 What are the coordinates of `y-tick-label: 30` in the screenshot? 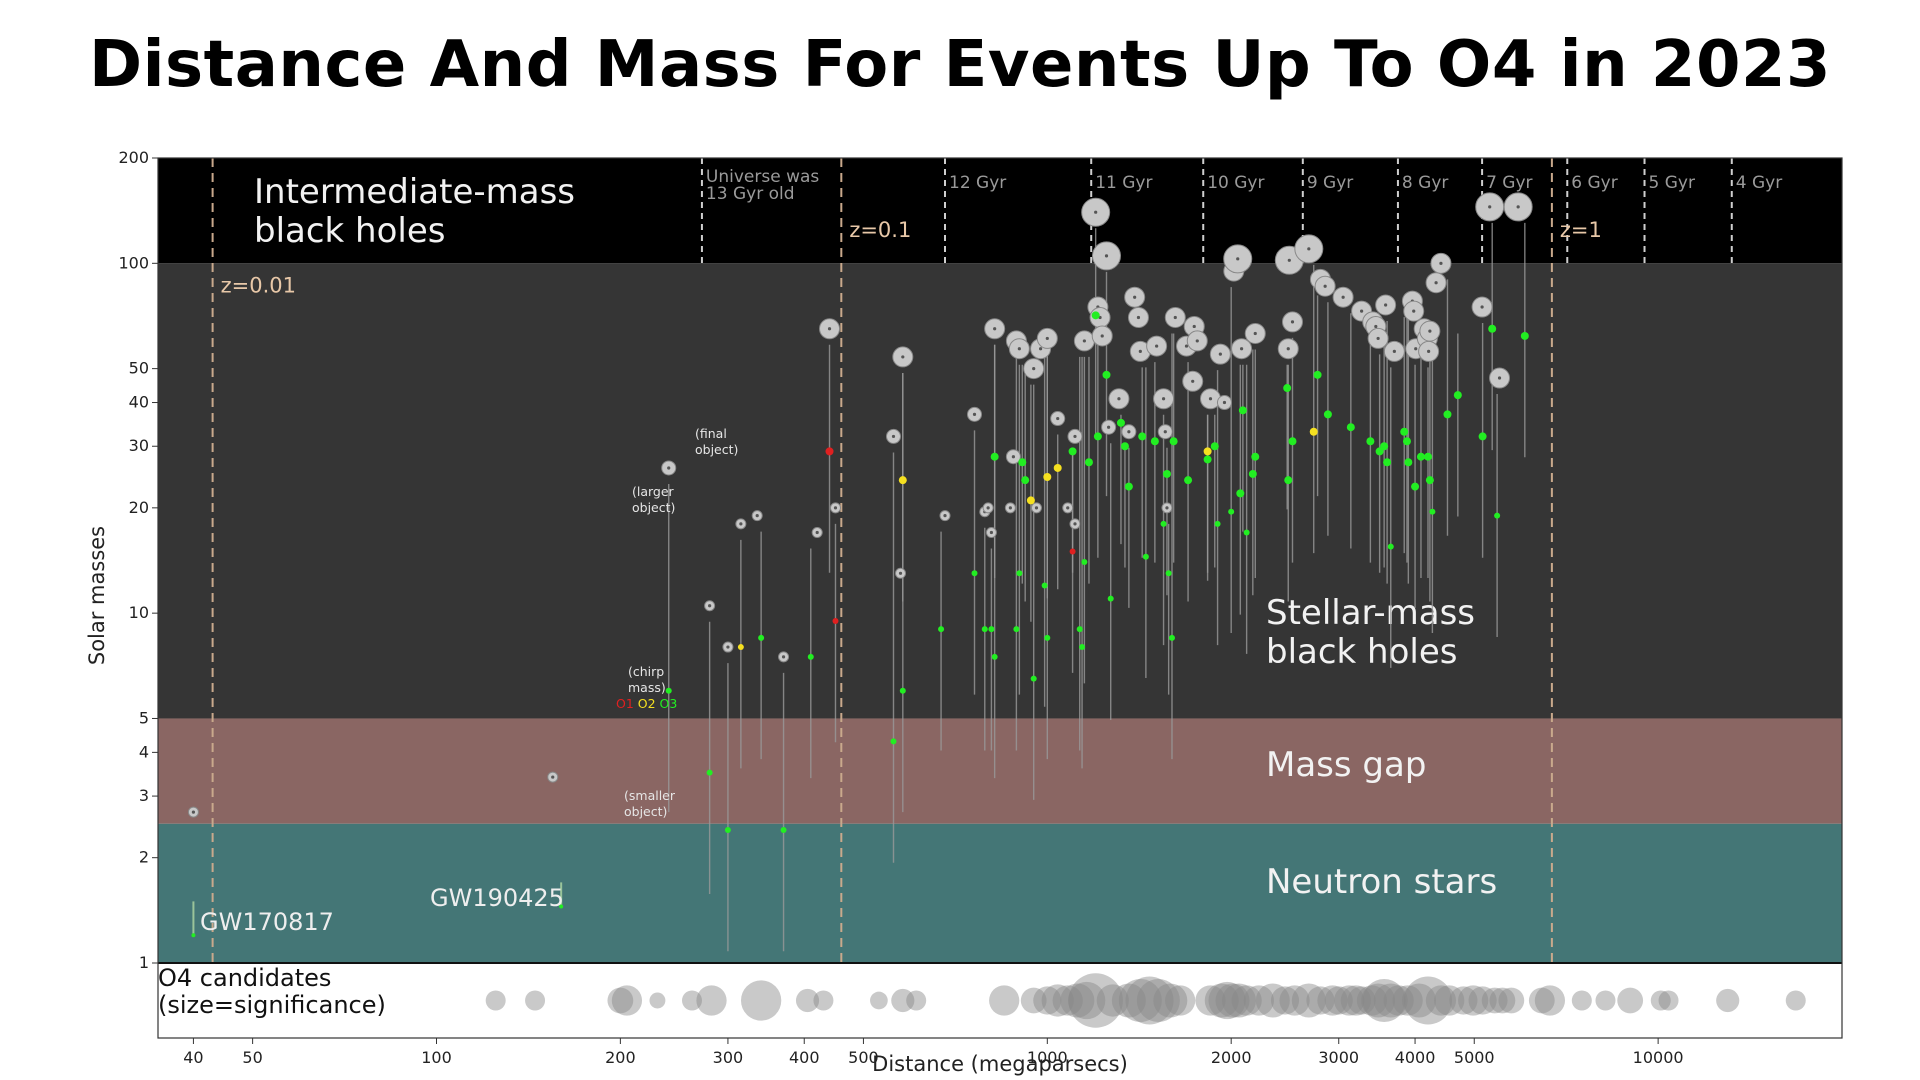 It's located at (139, 445).